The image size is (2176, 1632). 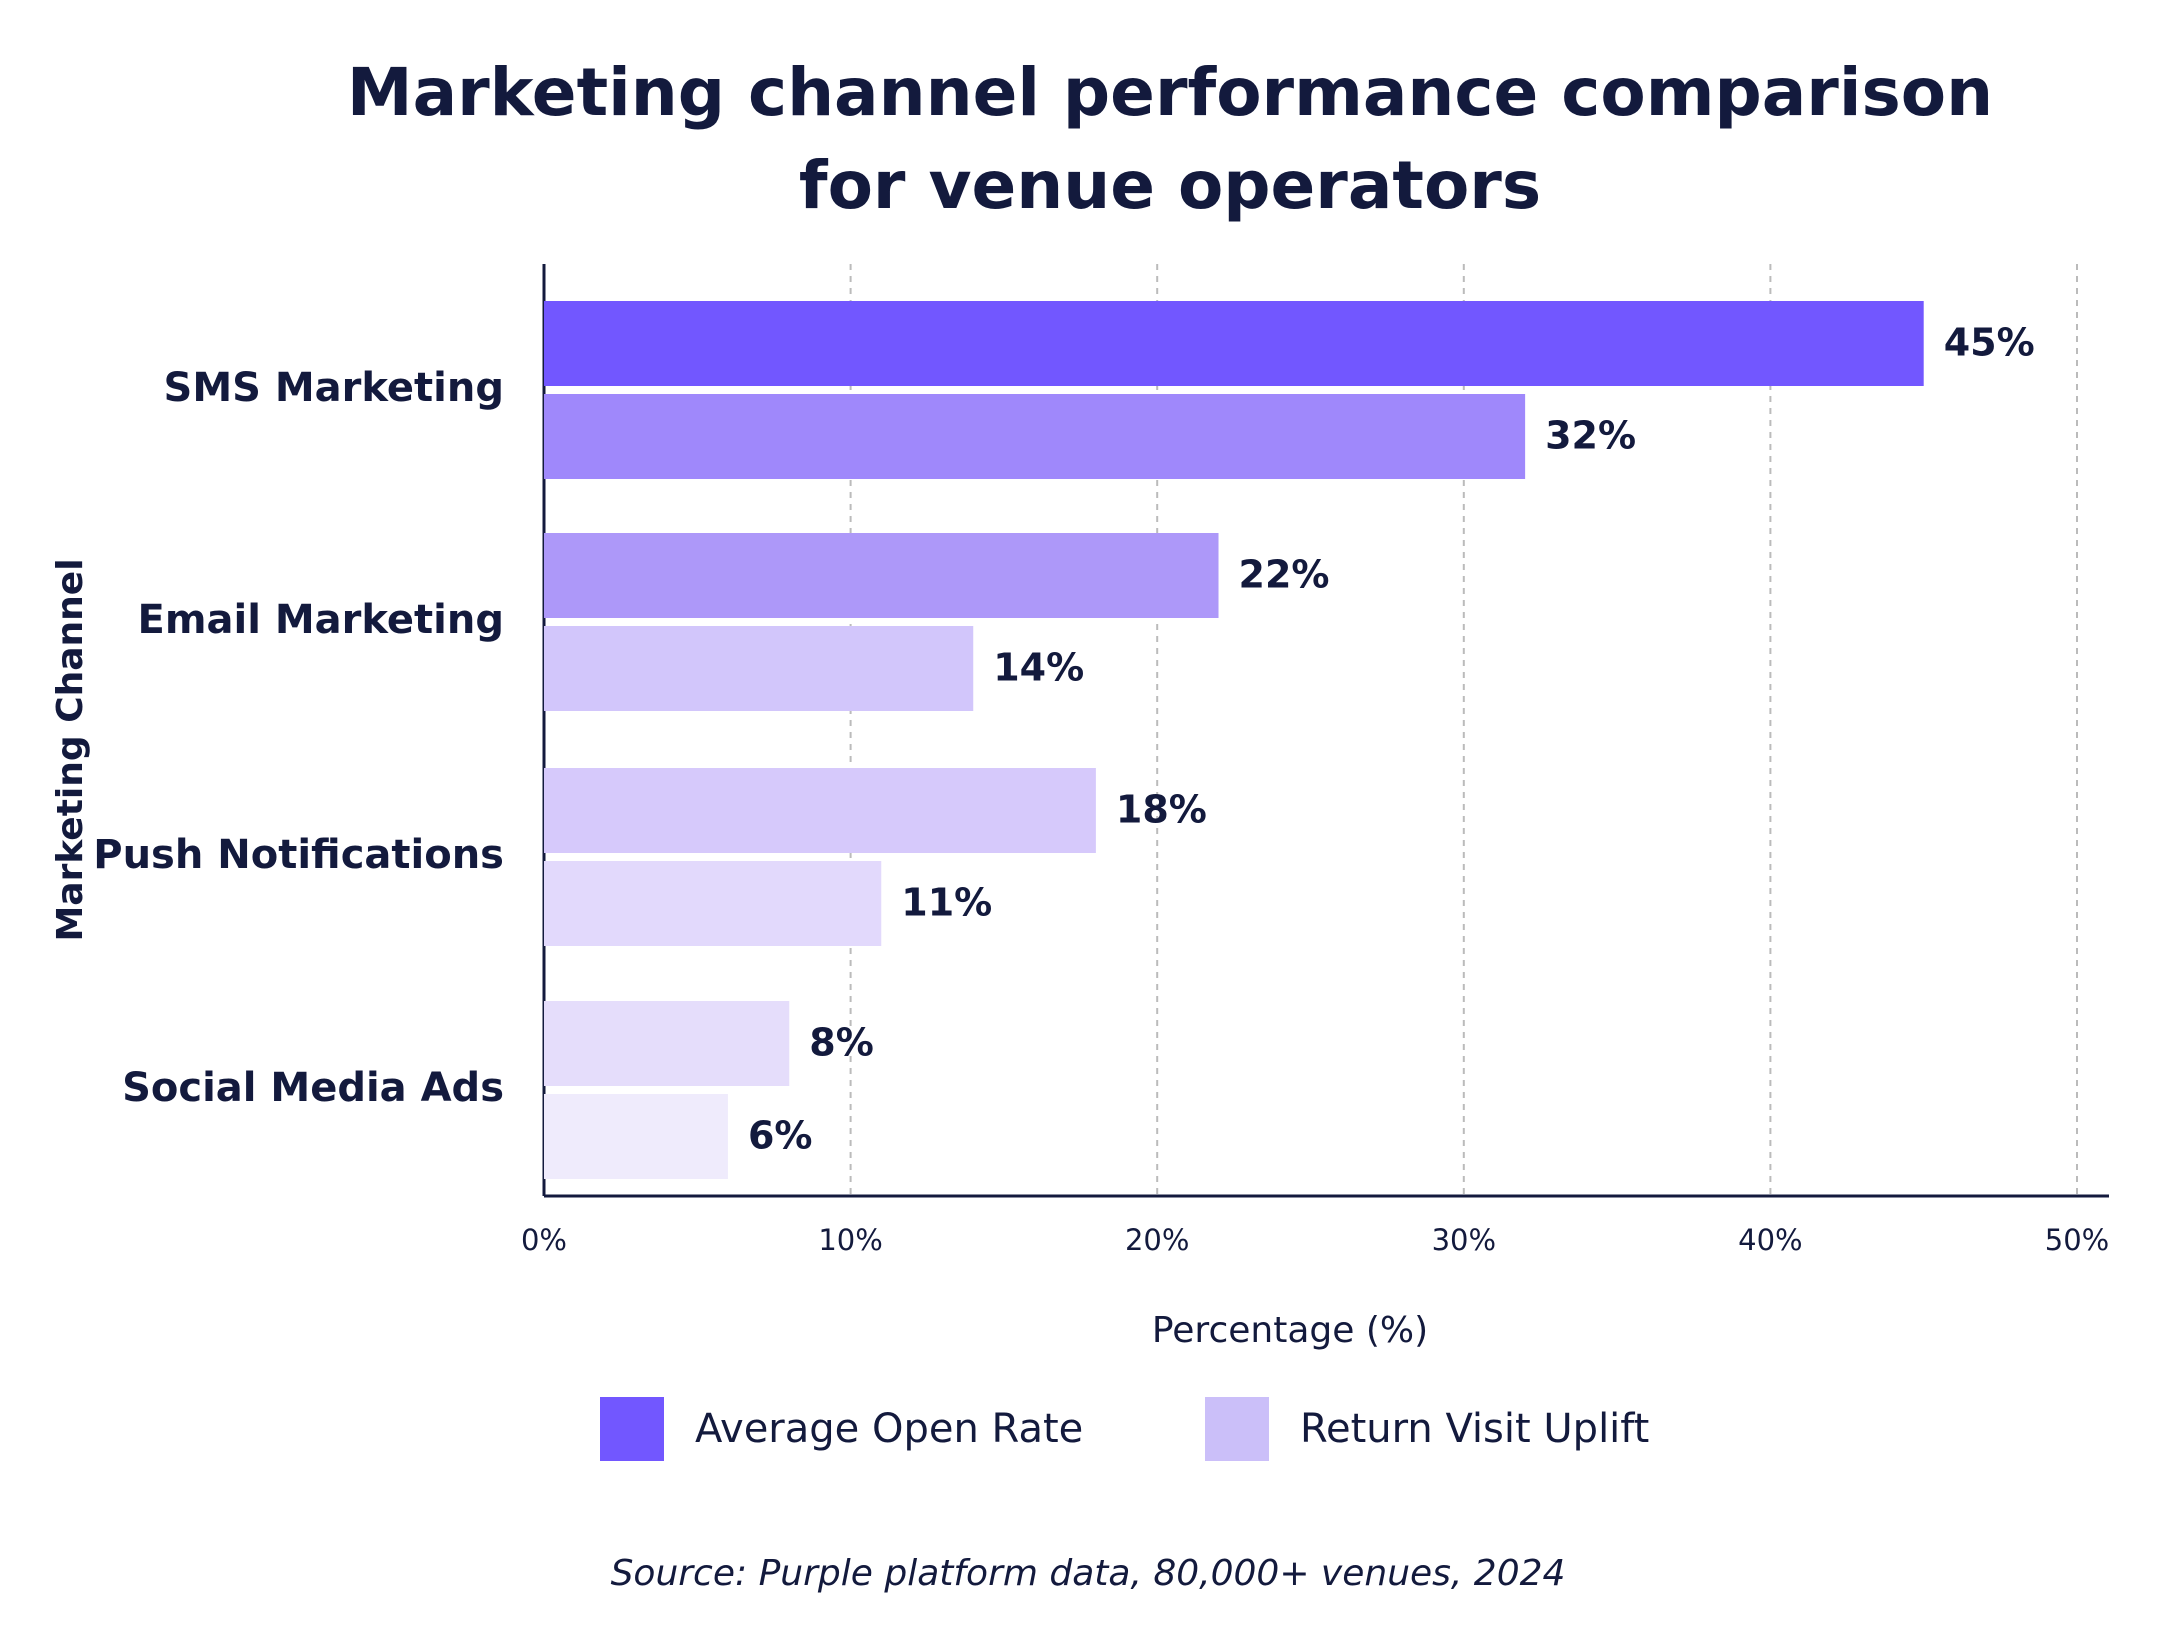 What do you see at coordinates (1284, 575) in the screenshot?
I see `value-label: 22%` at bounding box center [1284, 575].